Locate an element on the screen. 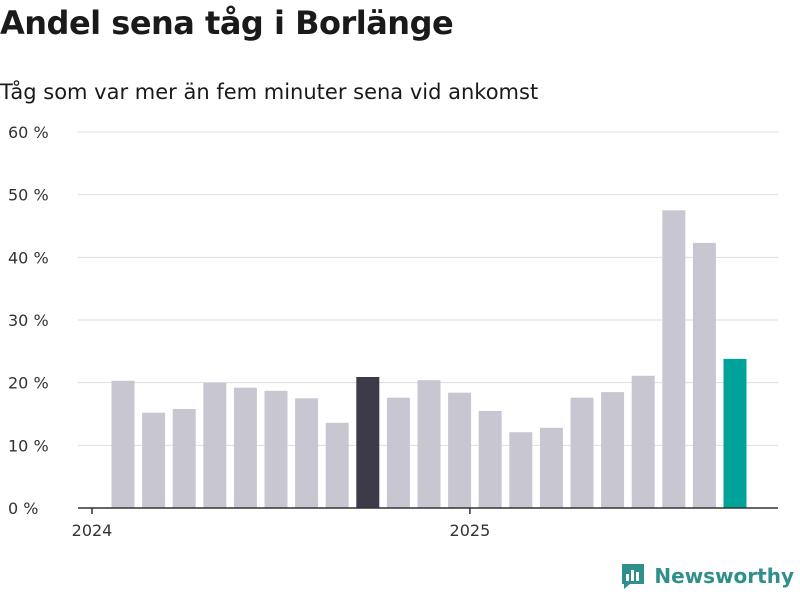 The height and width of the screenshot is (600, 800). x-tick-label: 2025 is located at coordinates (470, 530).